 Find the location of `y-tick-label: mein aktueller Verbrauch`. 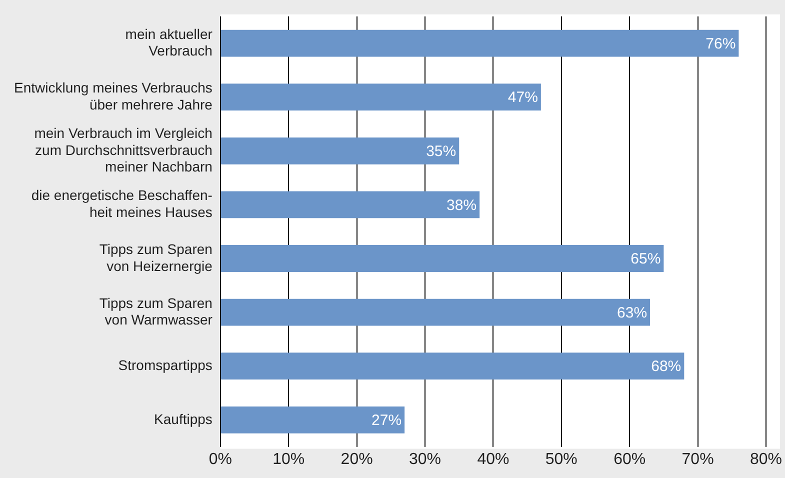

y-tick-label: mein aktueller Verbrauch is located at coordinates (169, 42).